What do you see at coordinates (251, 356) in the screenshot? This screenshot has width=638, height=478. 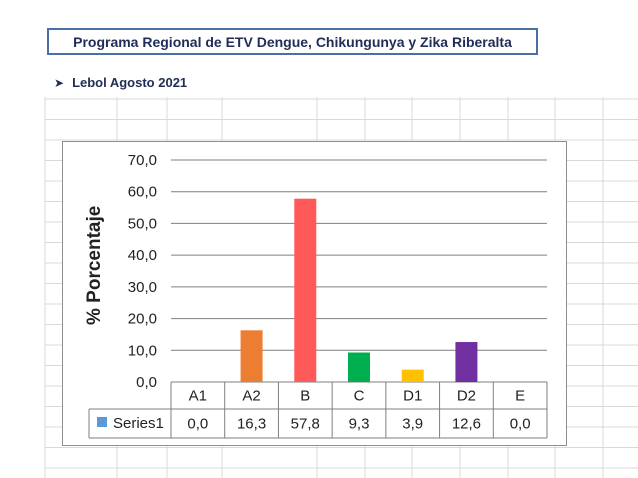 I see `bar-A2` at bounding box center [251, 356].